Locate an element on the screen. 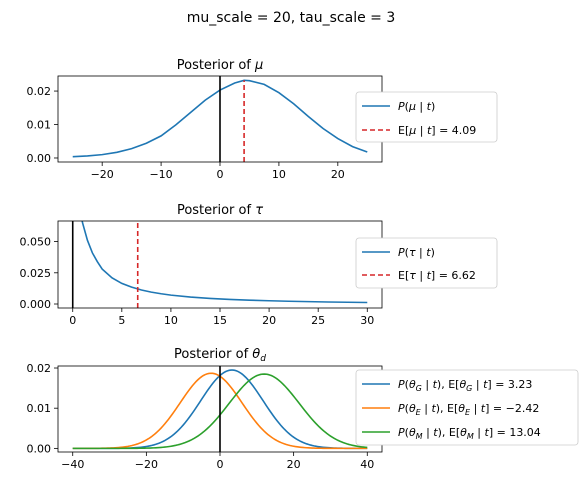 The height and width of the screenshot is (484, 586). panel-mu-legend: P(μ | t) E[μ | t] = 4.09 is located at coordinates (426, 117).